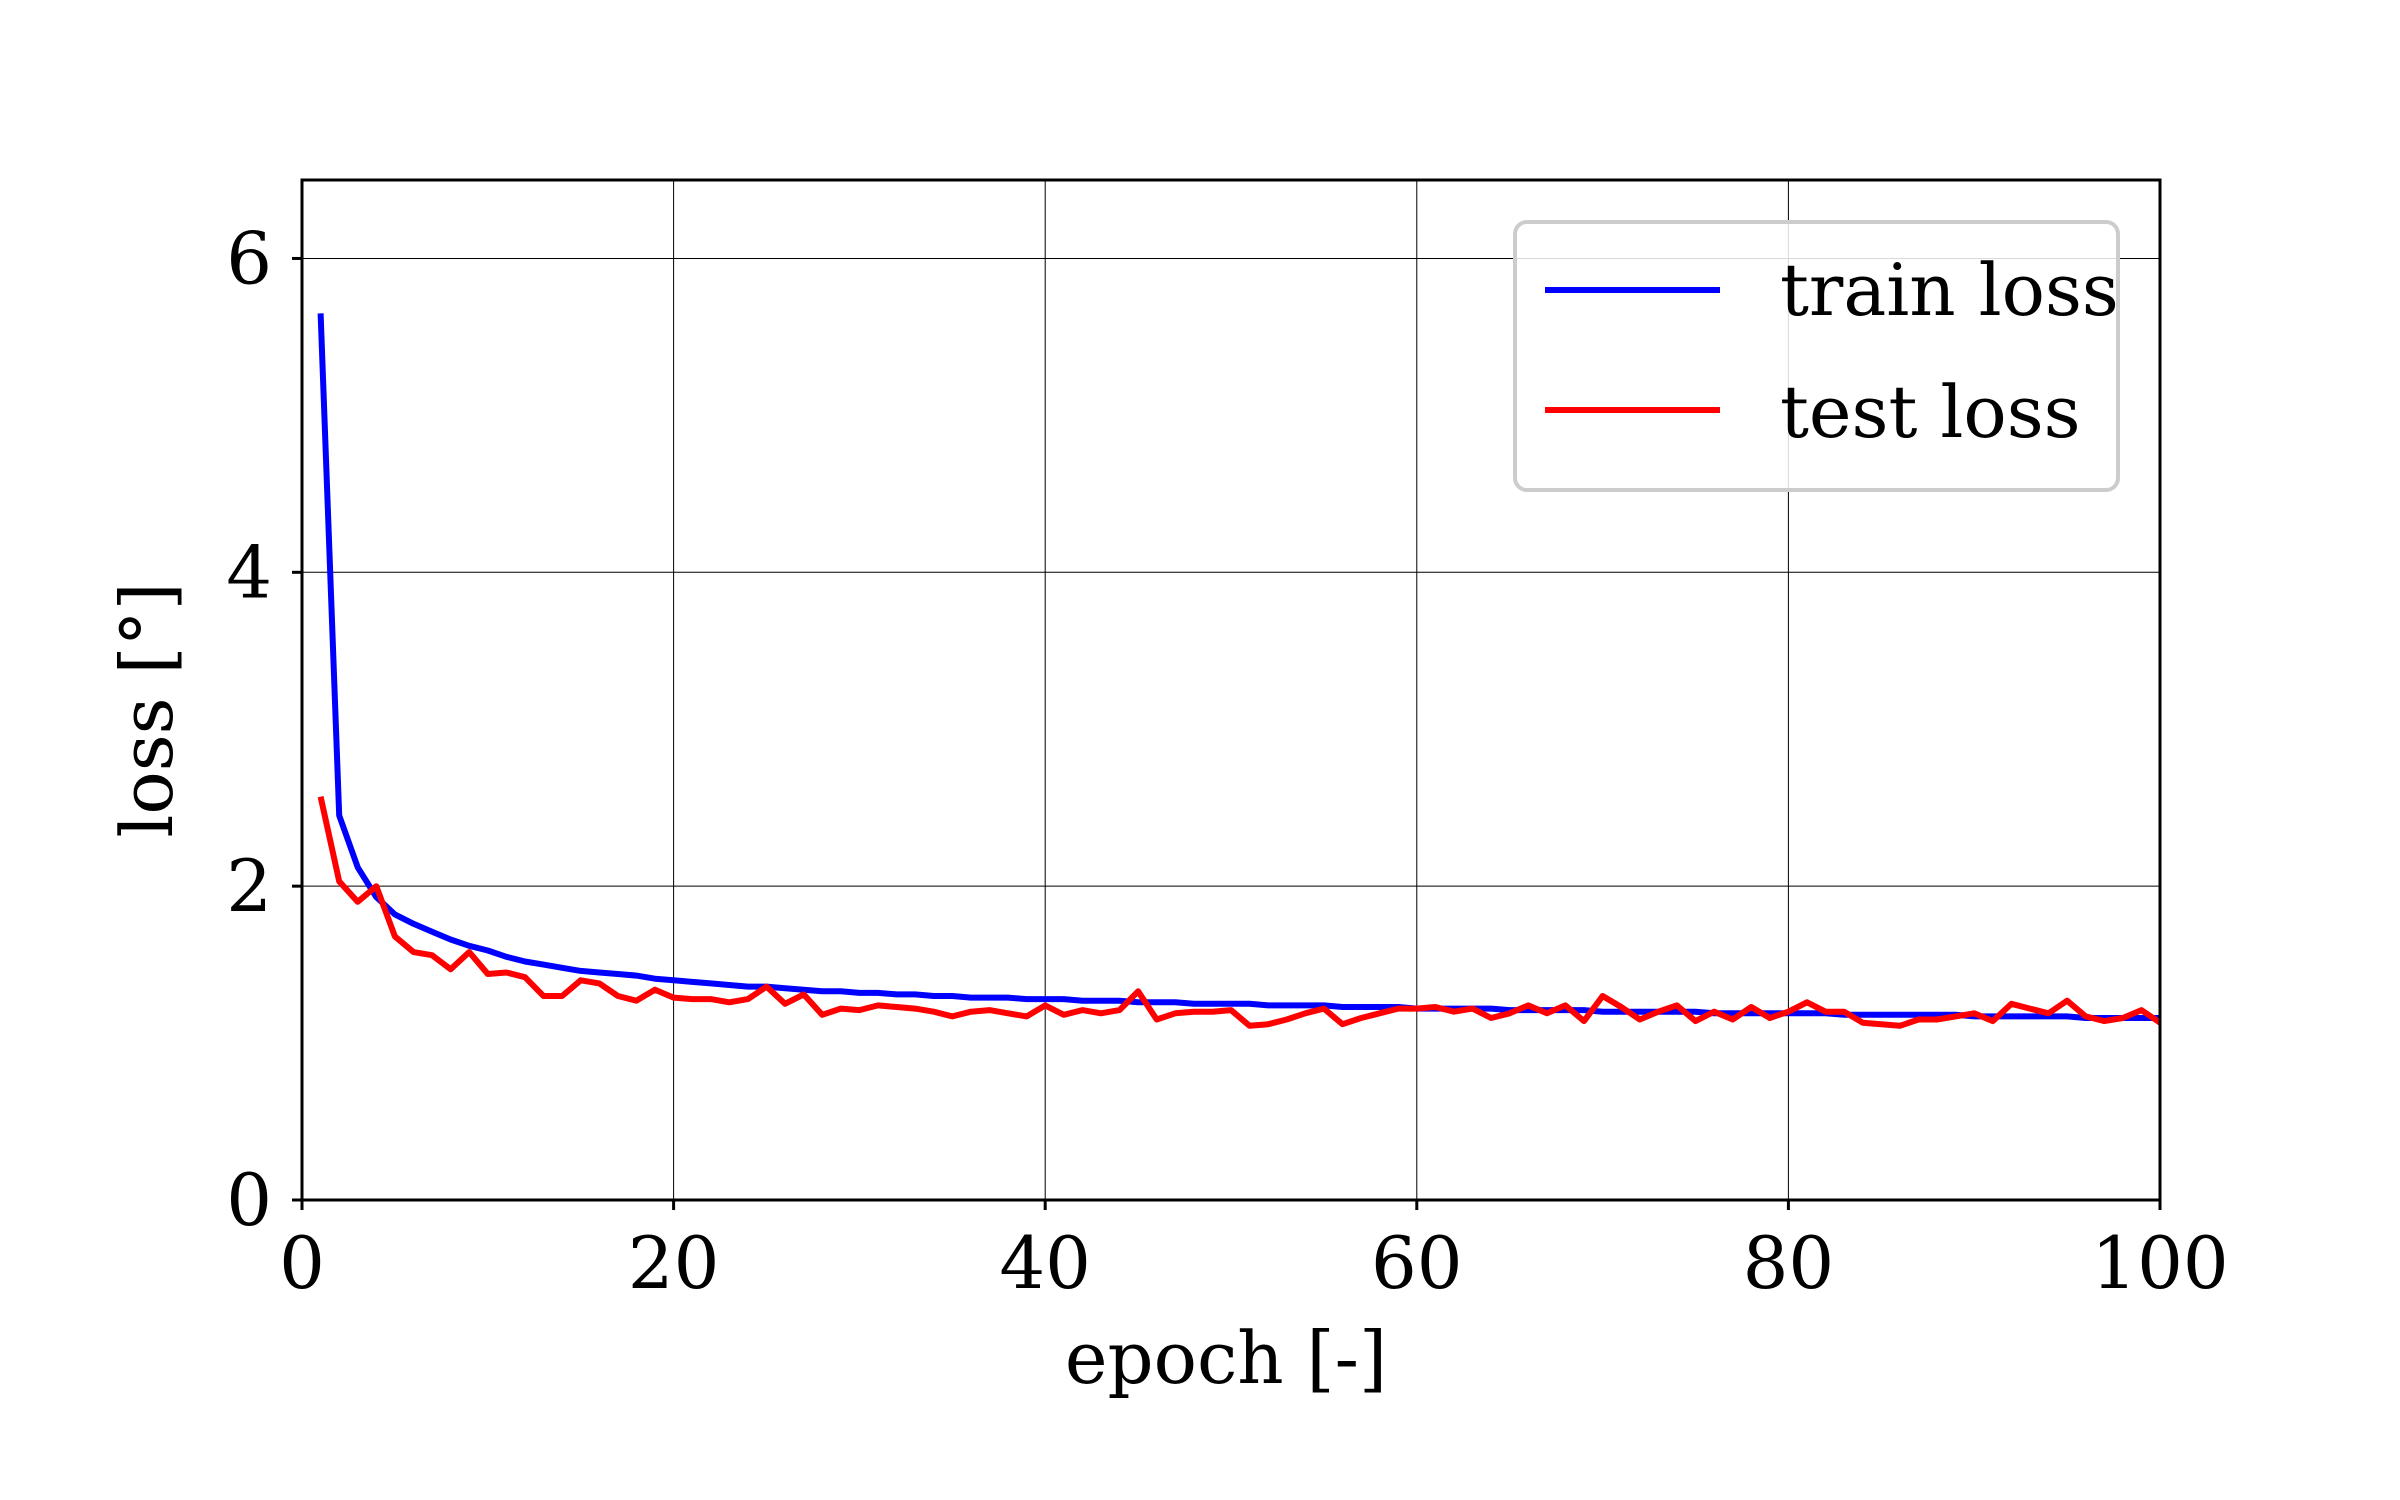 This screenshot has width=2400, height=1500. What do you see at coordinates (1226, 1358) in the screenshot?
I see `x-axis-label: epoch [-]` at bounding box center [1226, 1358].